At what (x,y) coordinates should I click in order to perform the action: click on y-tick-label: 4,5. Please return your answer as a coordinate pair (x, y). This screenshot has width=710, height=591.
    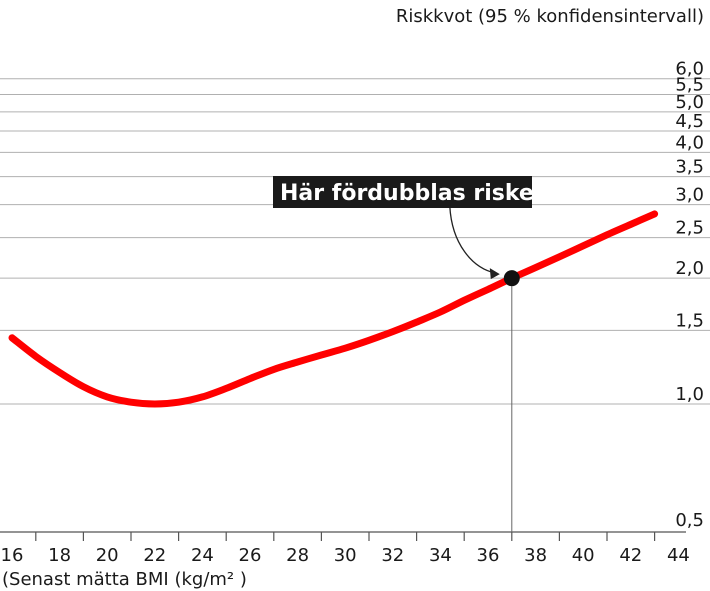
    Looking at the image, I should click on (689, 121).